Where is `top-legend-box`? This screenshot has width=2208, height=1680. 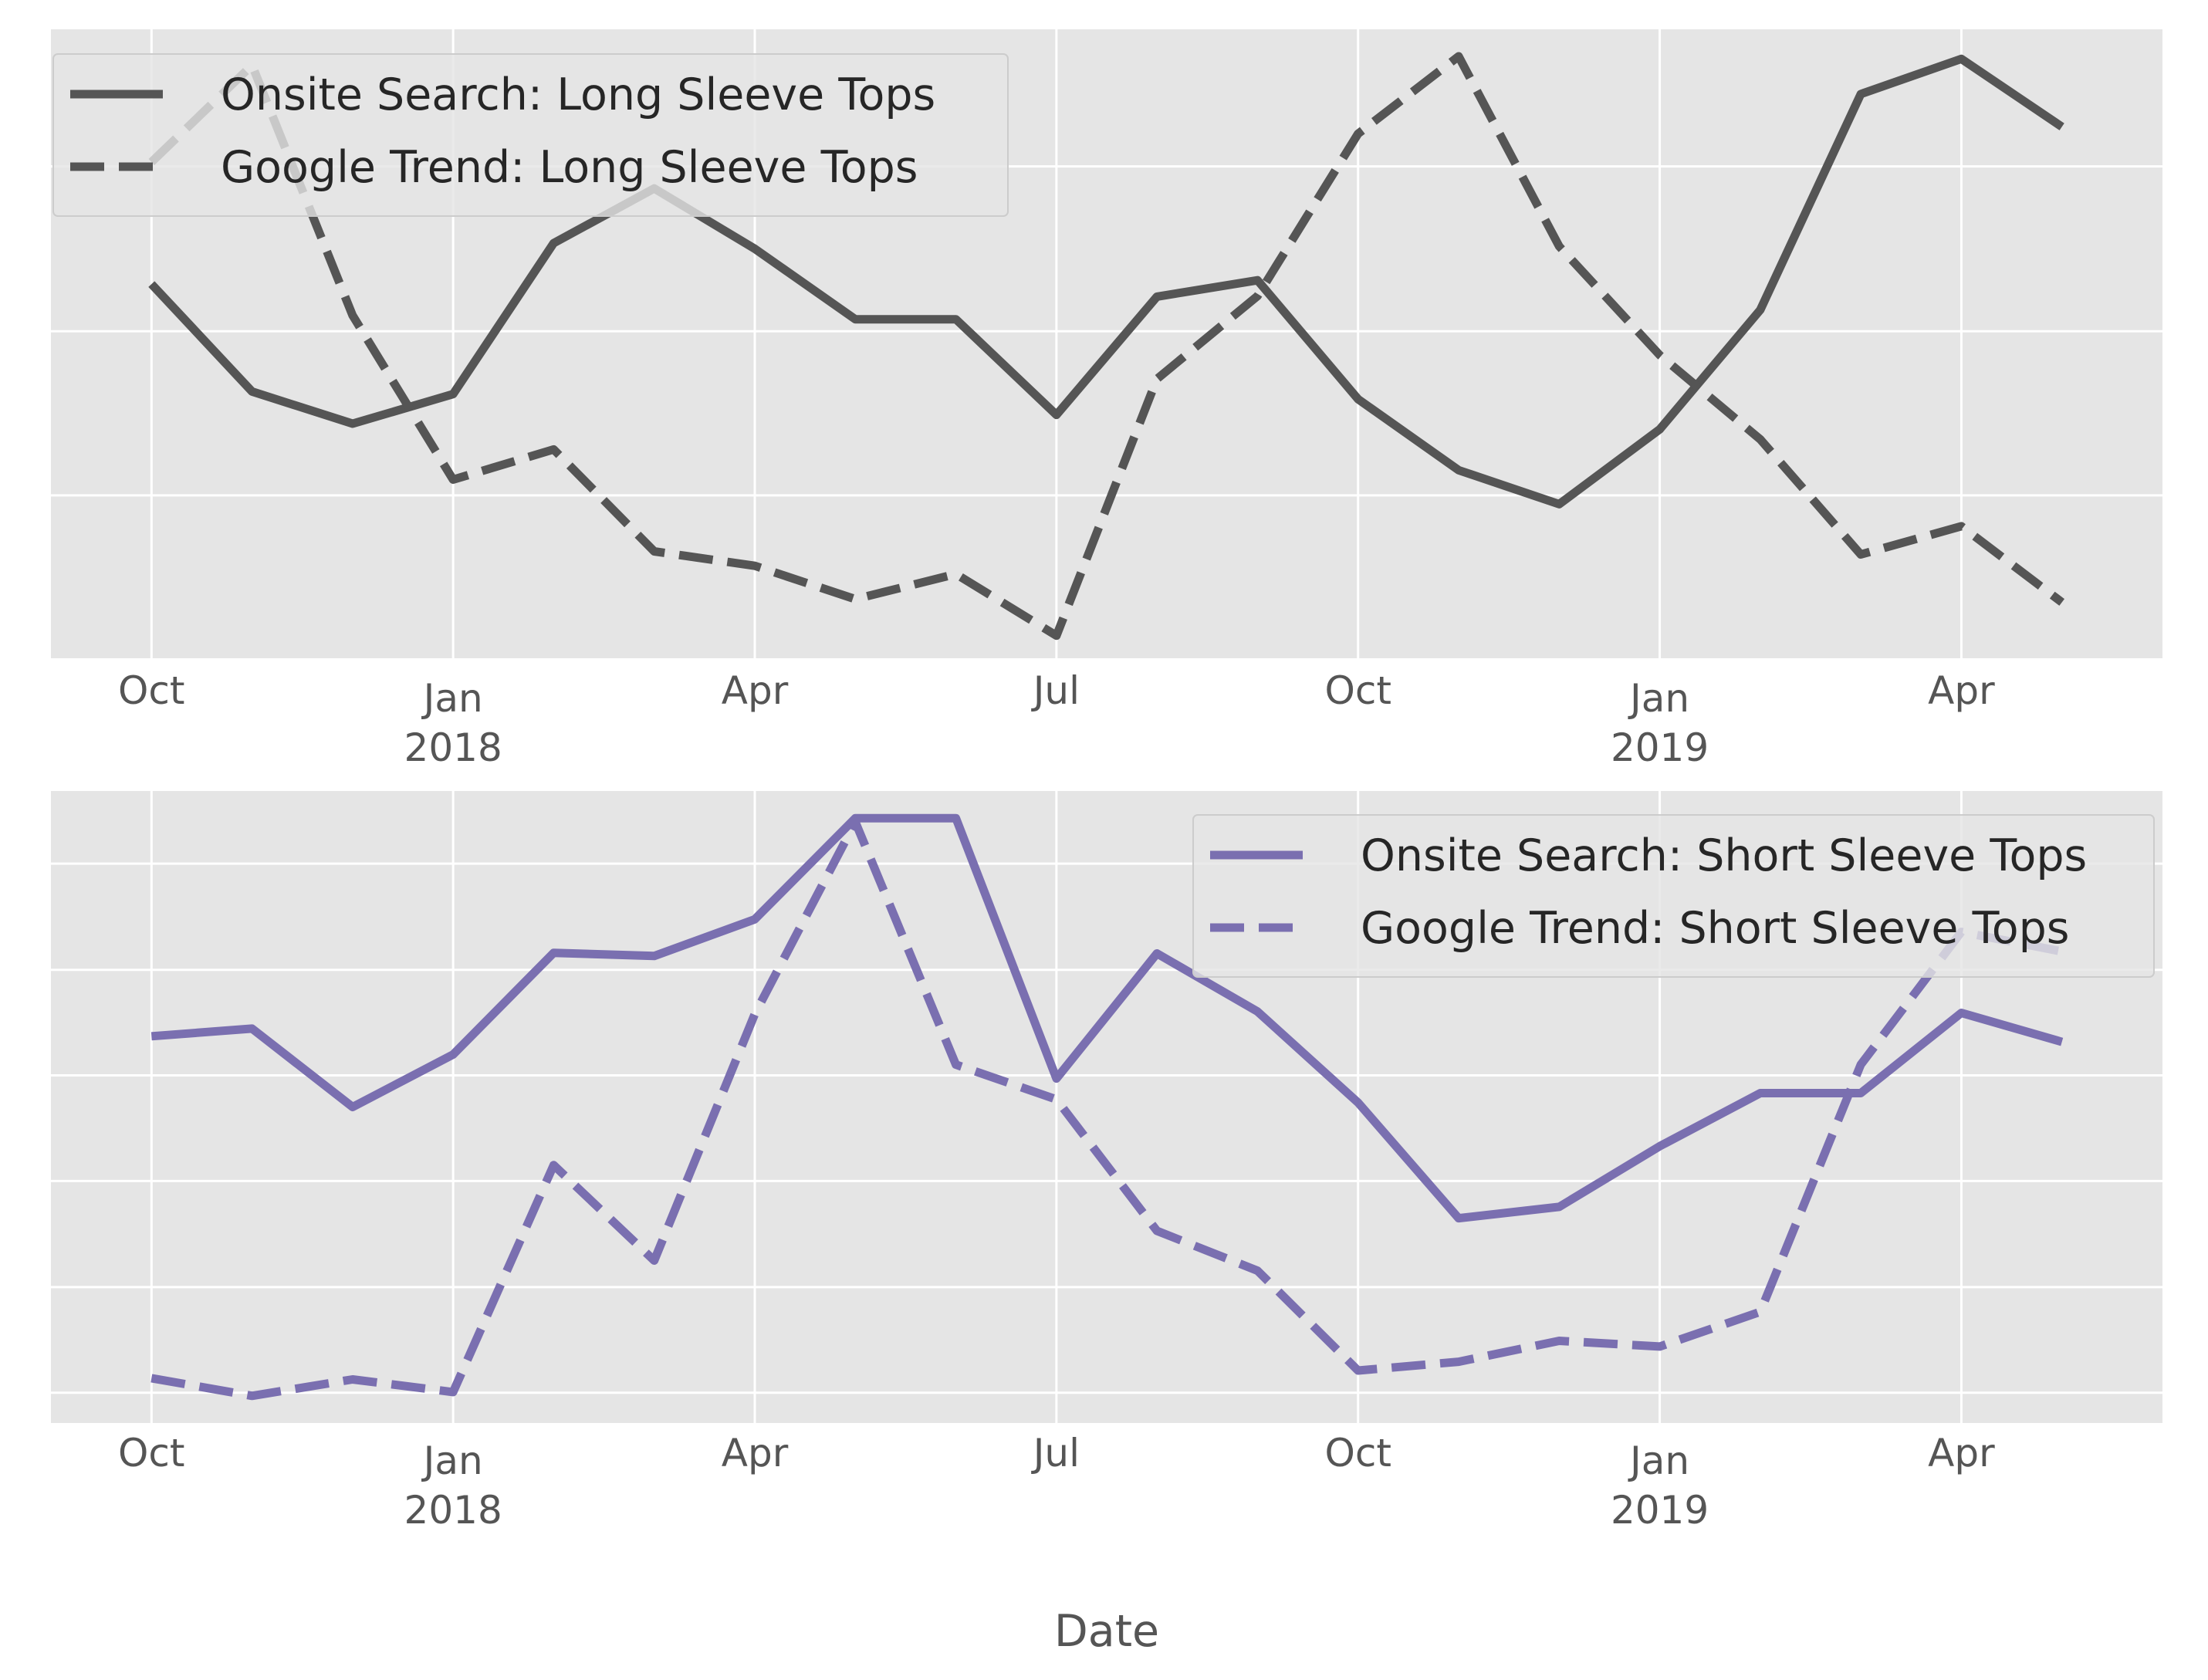 top-legend-box is located at coordinates (530, 135).